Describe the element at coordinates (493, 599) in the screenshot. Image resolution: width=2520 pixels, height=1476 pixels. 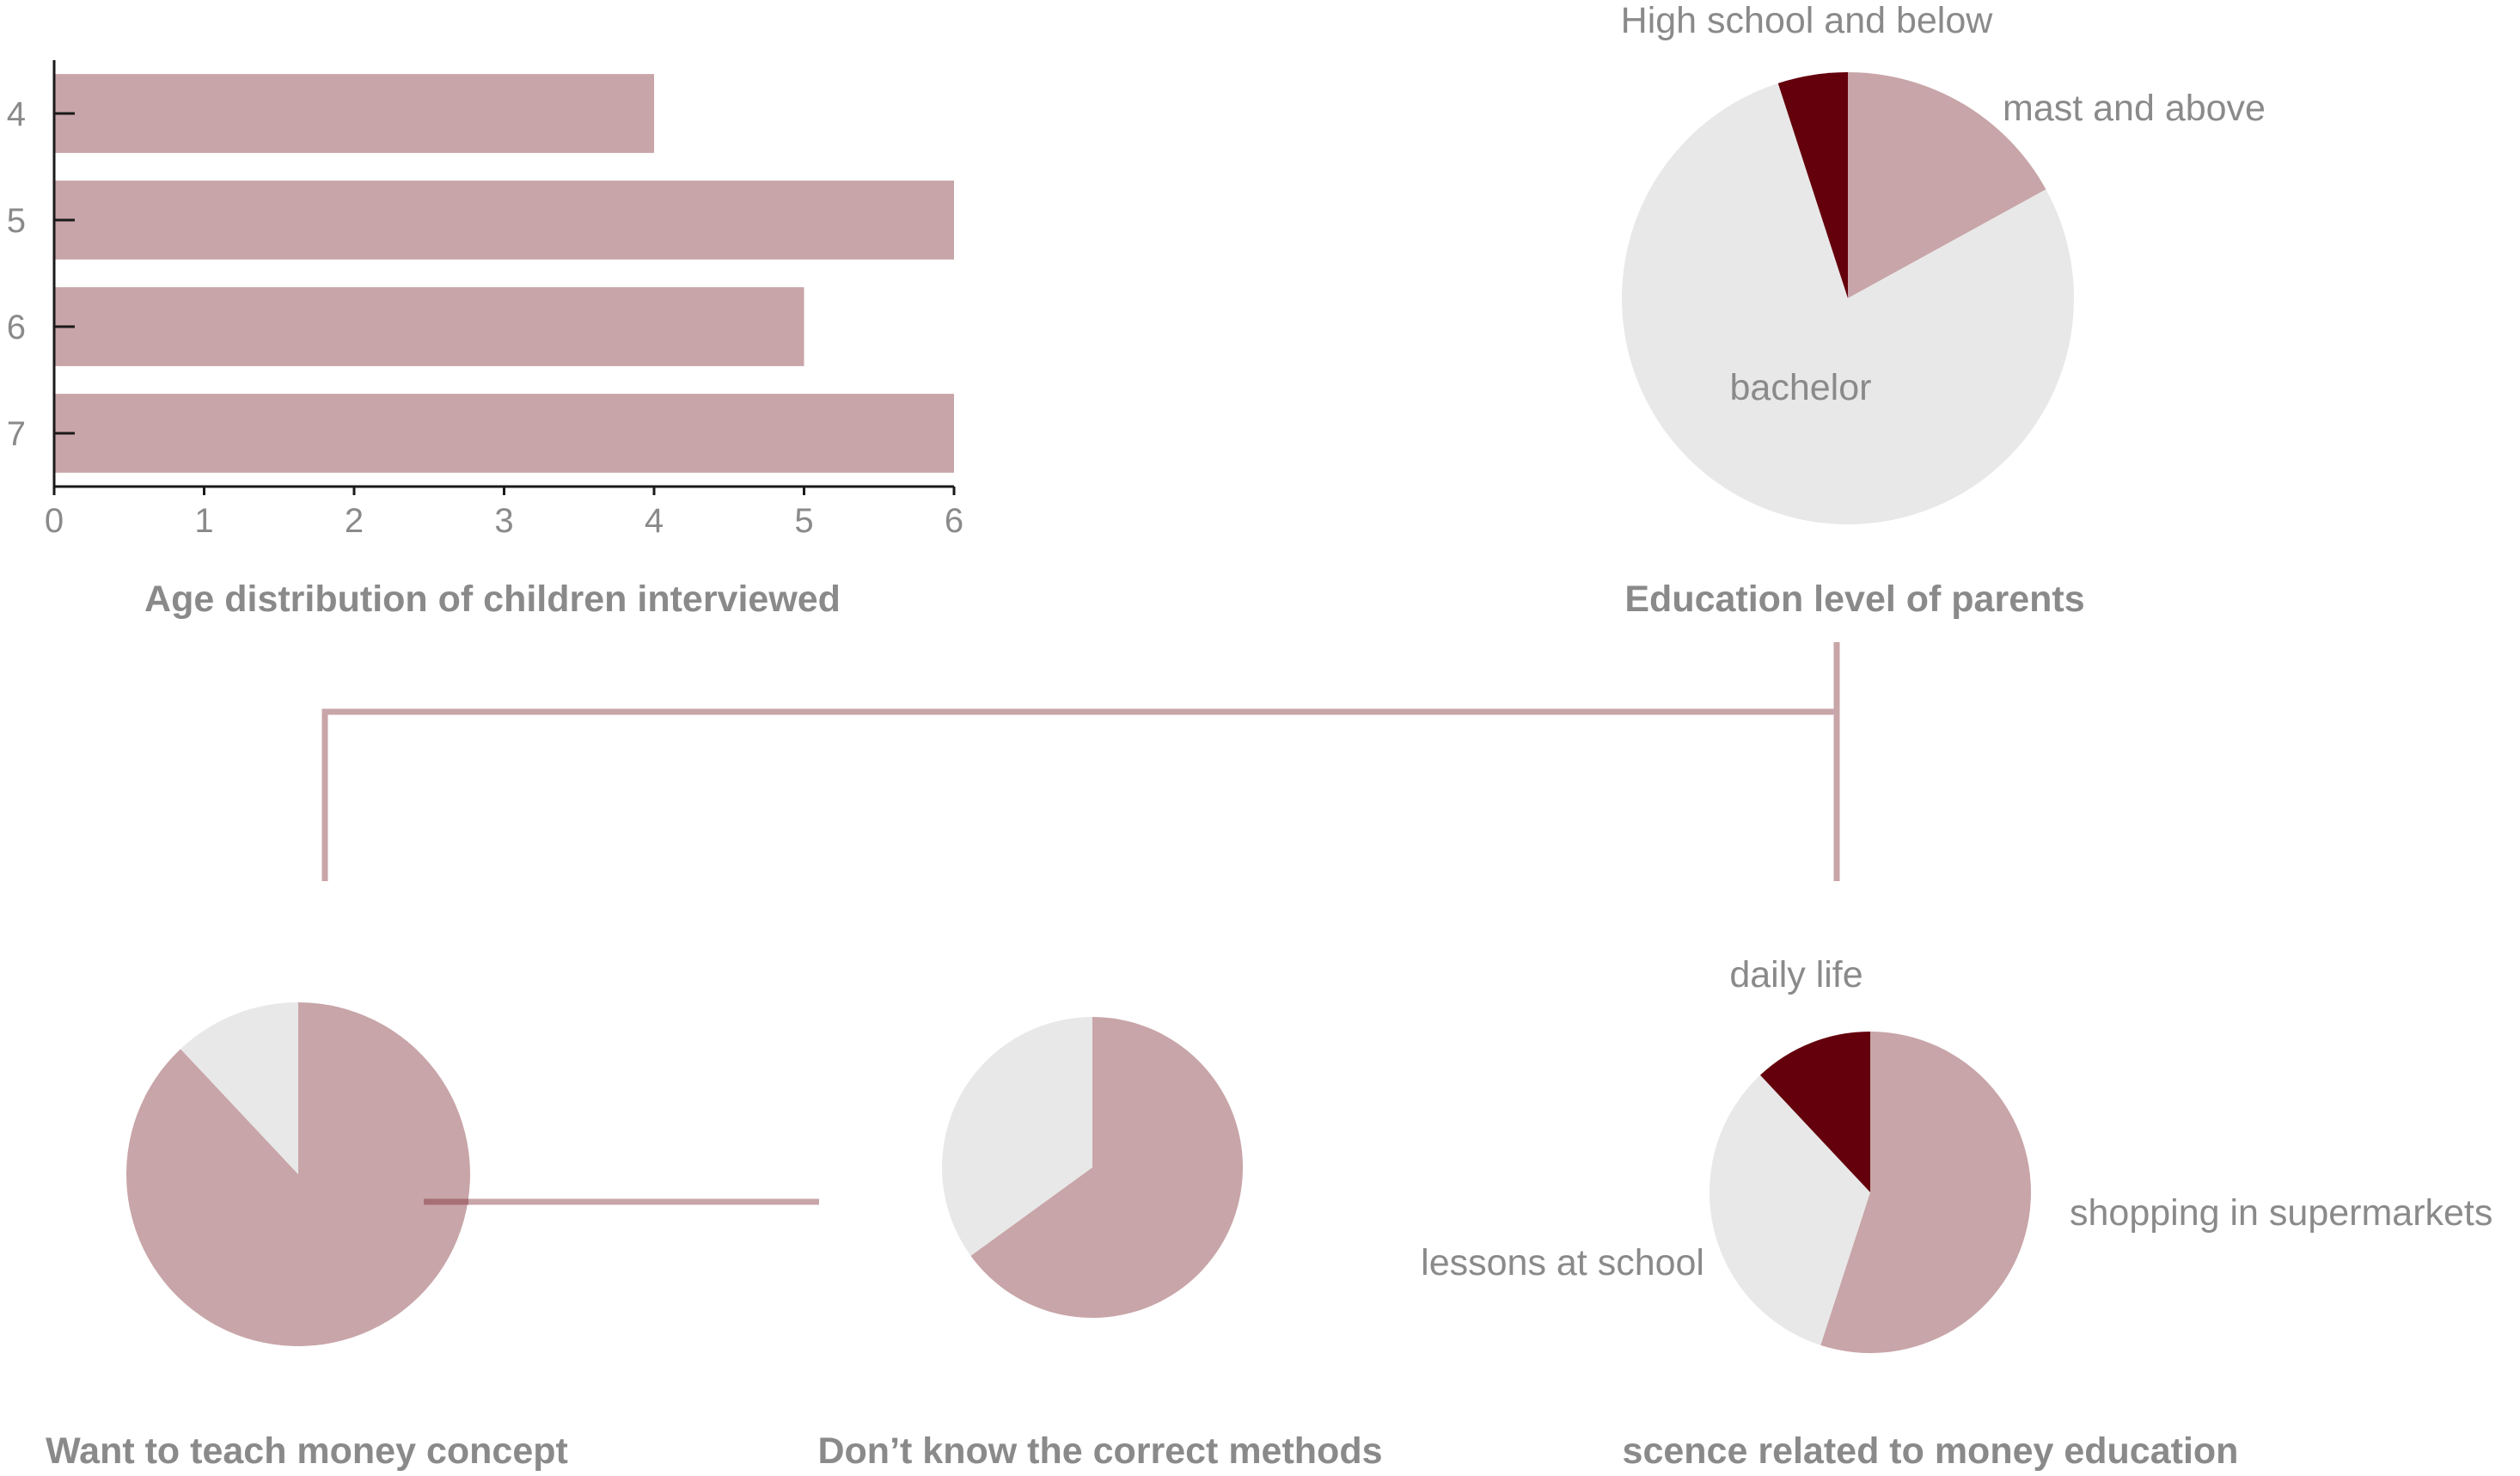
I see `chart-title-age: Age distribution of children interviewed` at that location.